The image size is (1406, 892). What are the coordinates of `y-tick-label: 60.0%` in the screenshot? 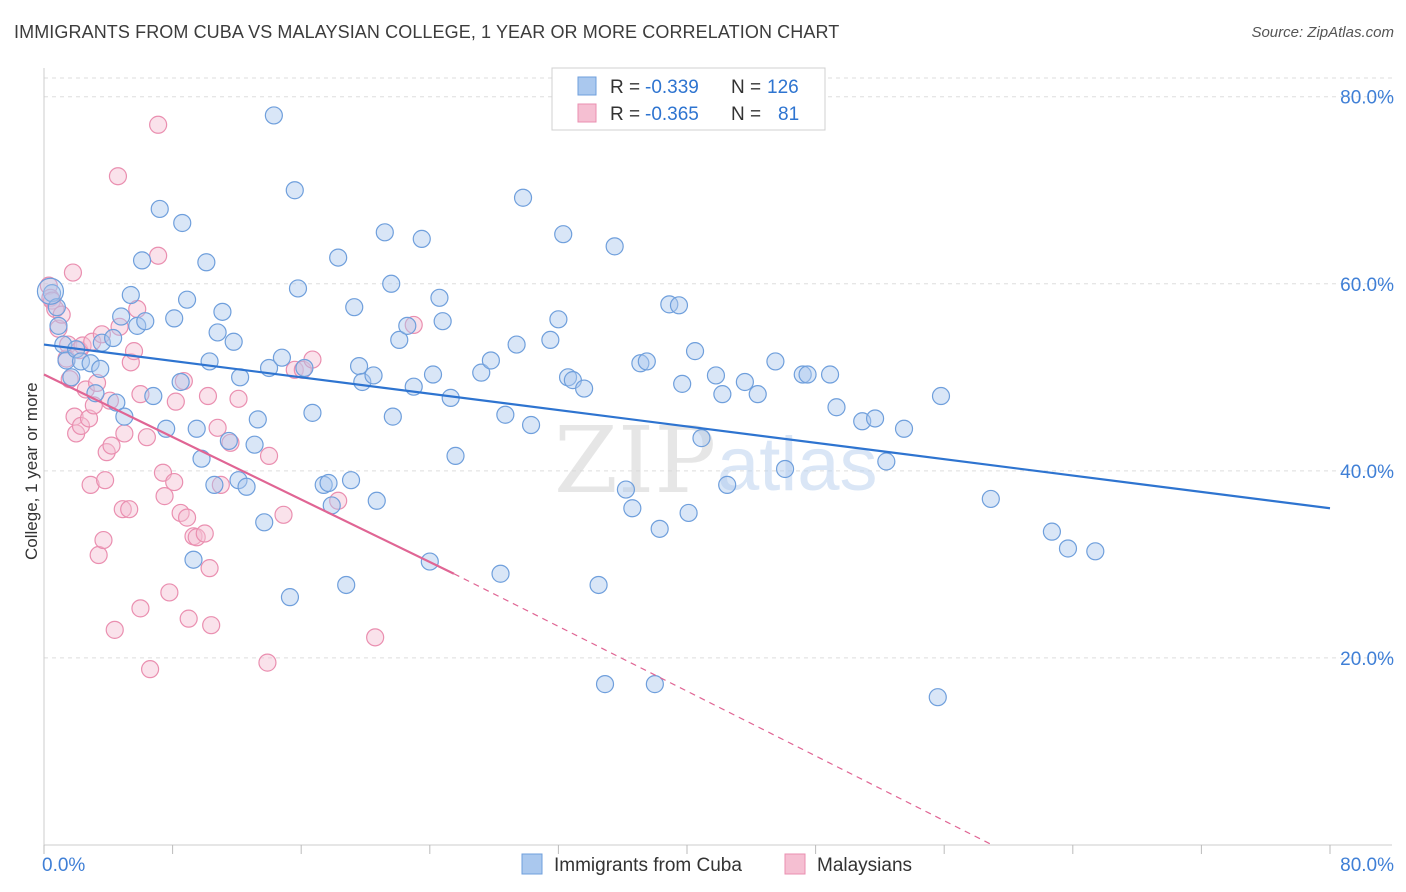 It's located at (1367, 285).